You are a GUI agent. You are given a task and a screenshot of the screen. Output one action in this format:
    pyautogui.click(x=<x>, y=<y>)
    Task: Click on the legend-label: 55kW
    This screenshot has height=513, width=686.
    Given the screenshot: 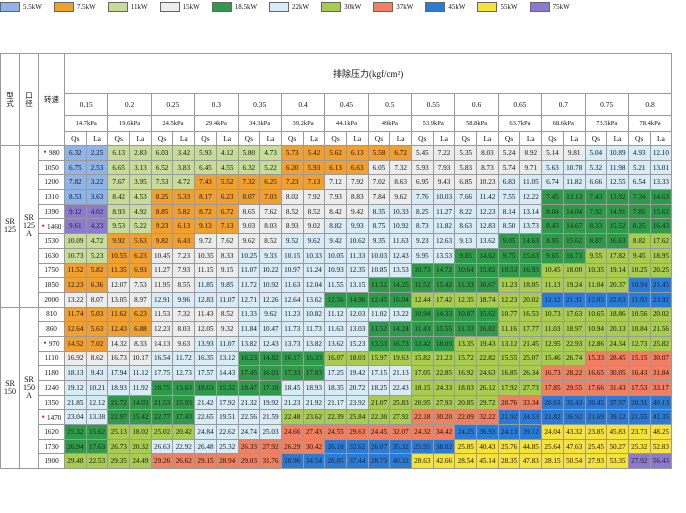 What is the action you would take?
    pyautogui.click(x=509, y=7)
    